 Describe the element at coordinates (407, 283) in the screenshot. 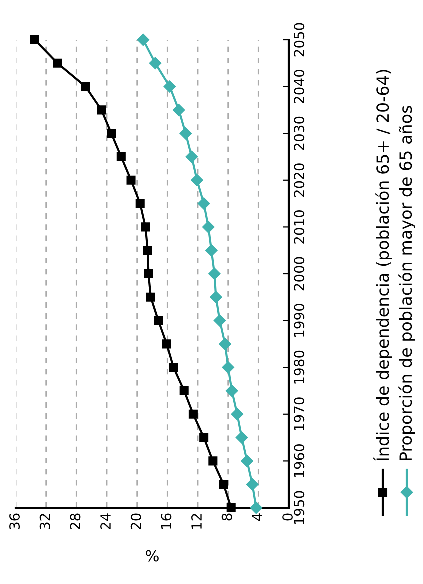

I see `text: Proporción de población mayor de 65 años` at that location.